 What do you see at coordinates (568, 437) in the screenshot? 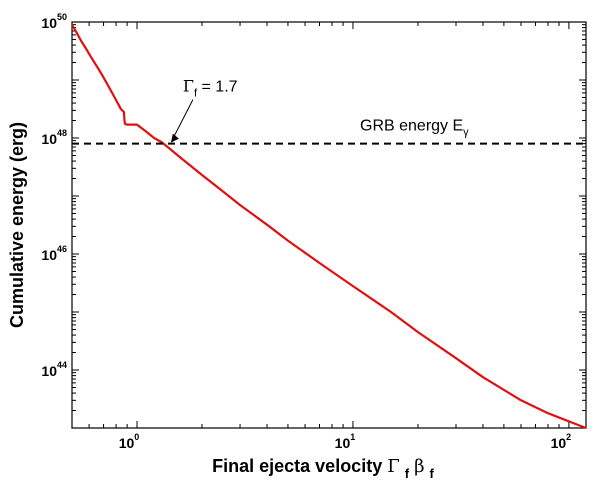
I see `x-tick-exponent: 2` at bounding box center [568, 437].